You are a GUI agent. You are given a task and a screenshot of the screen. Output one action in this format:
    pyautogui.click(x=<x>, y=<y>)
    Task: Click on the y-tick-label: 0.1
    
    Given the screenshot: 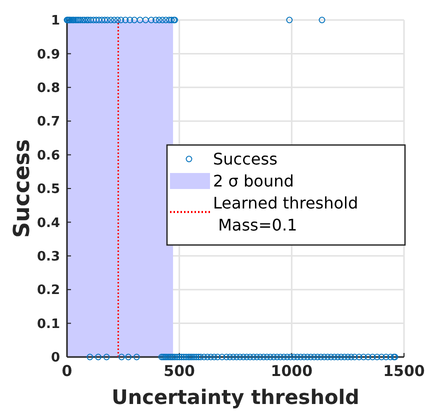 What is the action you would take?
    pyautogui.click(x=48, y=324)
    